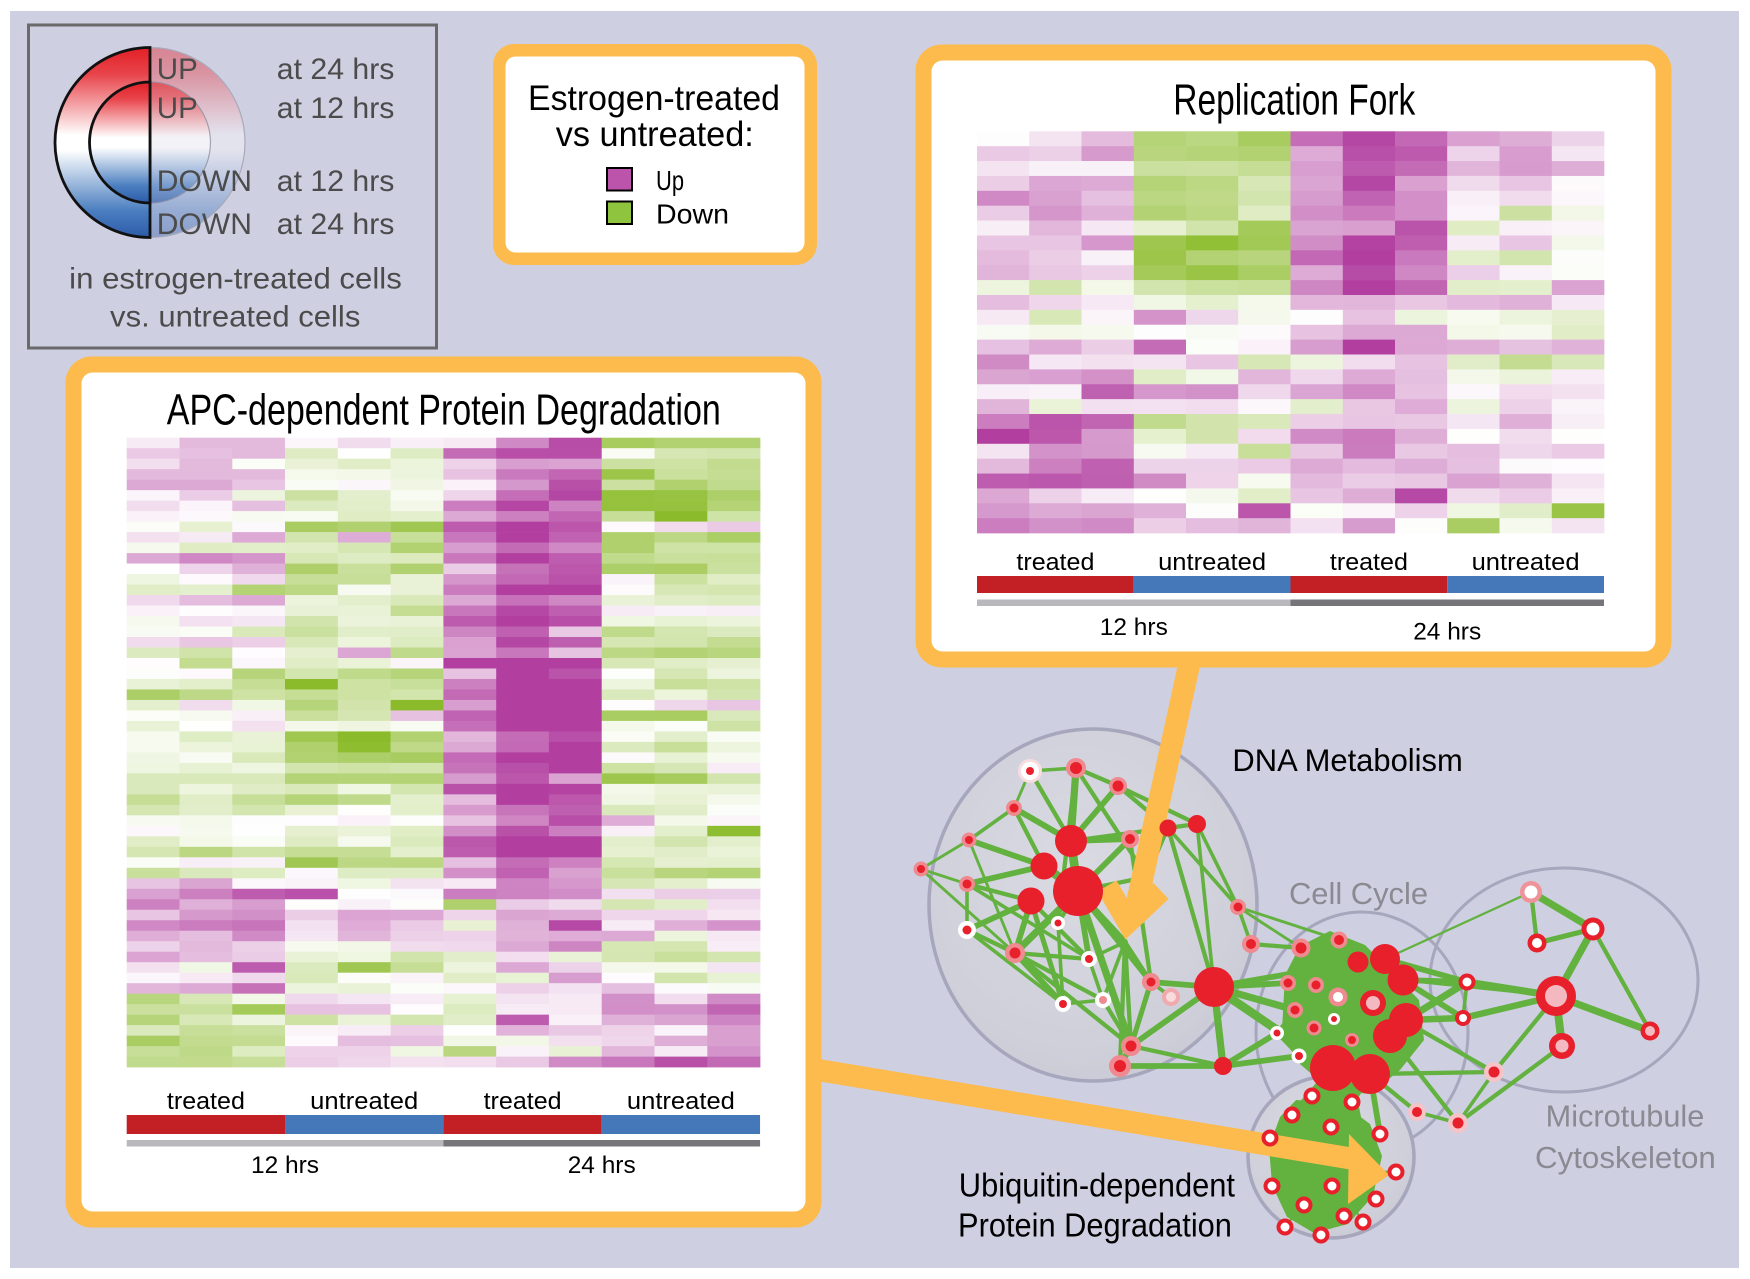 The image size is (1750, 1279). Describe the element at coordinates (1625, 1158) in the screenshot. I see `svg-text: Cytoskeleton` at that location.